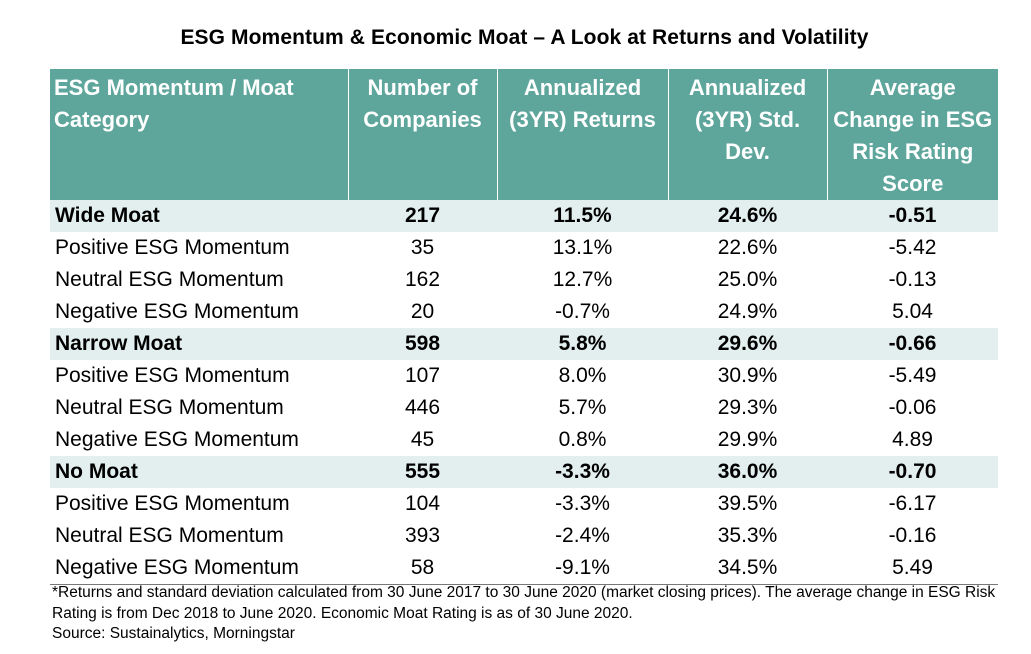  What do you see at coordinates (912, 472) in the screenshot?
I see `cell-esg-change: -0.70` at bounding box center [912, 472].